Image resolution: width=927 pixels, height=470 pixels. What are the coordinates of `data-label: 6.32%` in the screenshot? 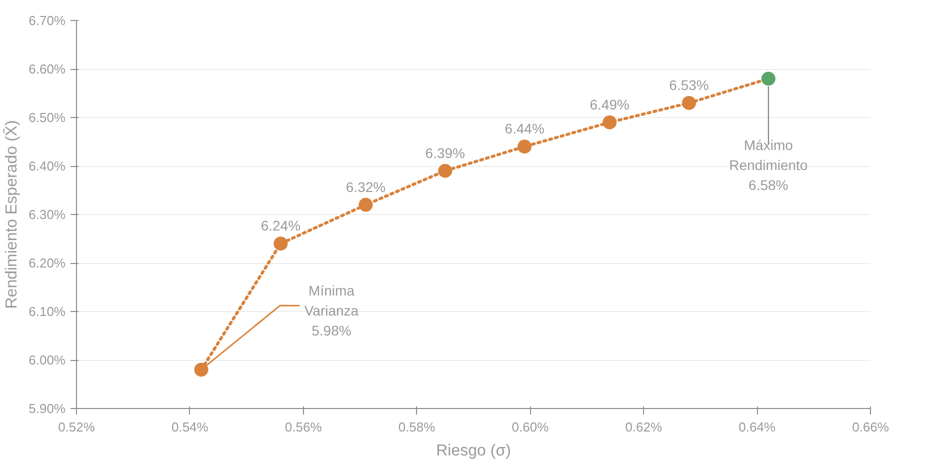 It's located at (366, 186).